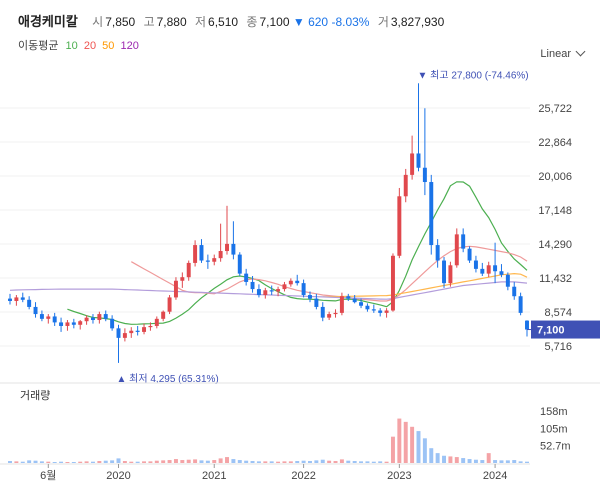  What do you see at coordinates (268, 440) in the screenshot?
I see `volume-bars` at bounding box center [268, 440].